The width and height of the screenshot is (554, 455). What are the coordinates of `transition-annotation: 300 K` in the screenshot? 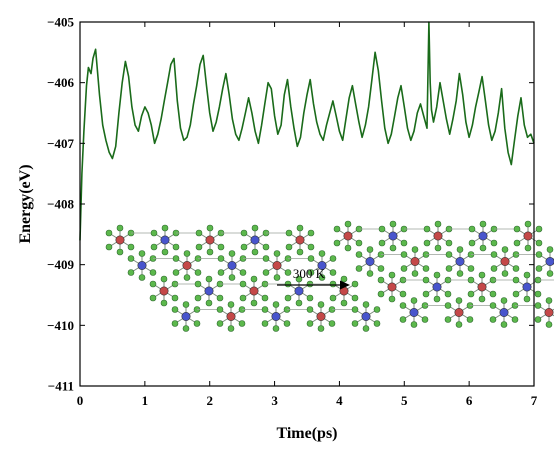 It's located at (313, 278).